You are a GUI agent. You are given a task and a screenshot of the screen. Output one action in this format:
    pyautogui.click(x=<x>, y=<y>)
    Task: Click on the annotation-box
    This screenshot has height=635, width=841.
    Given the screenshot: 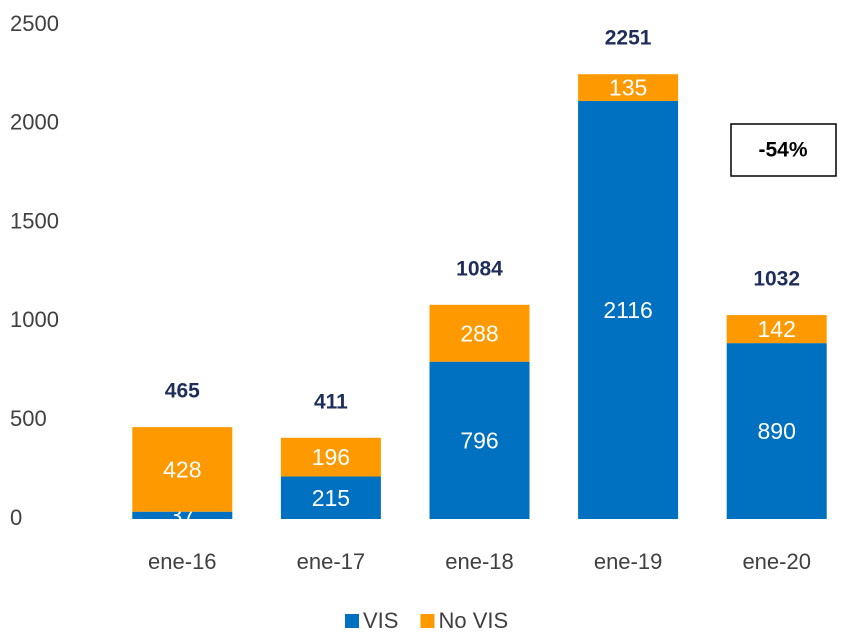 What is the action you would take?
    pyautogui.click(x=783, y=150)
    